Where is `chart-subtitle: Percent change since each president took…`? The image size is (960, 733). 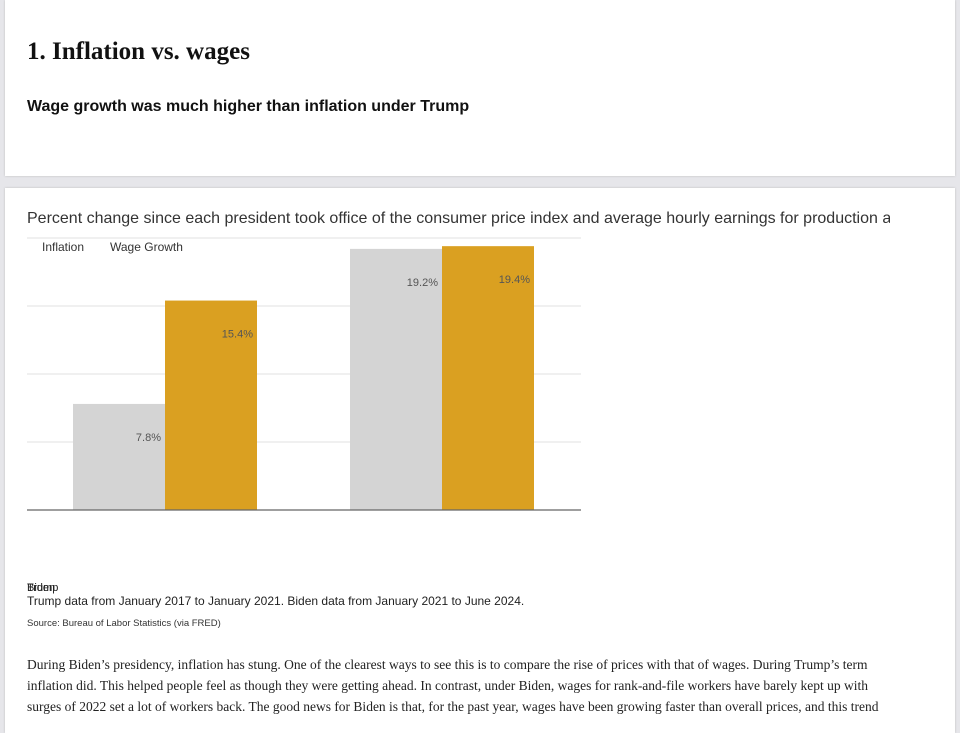
chart-subtitle: Percent change since each president took… is located at coordinates (458, 218).